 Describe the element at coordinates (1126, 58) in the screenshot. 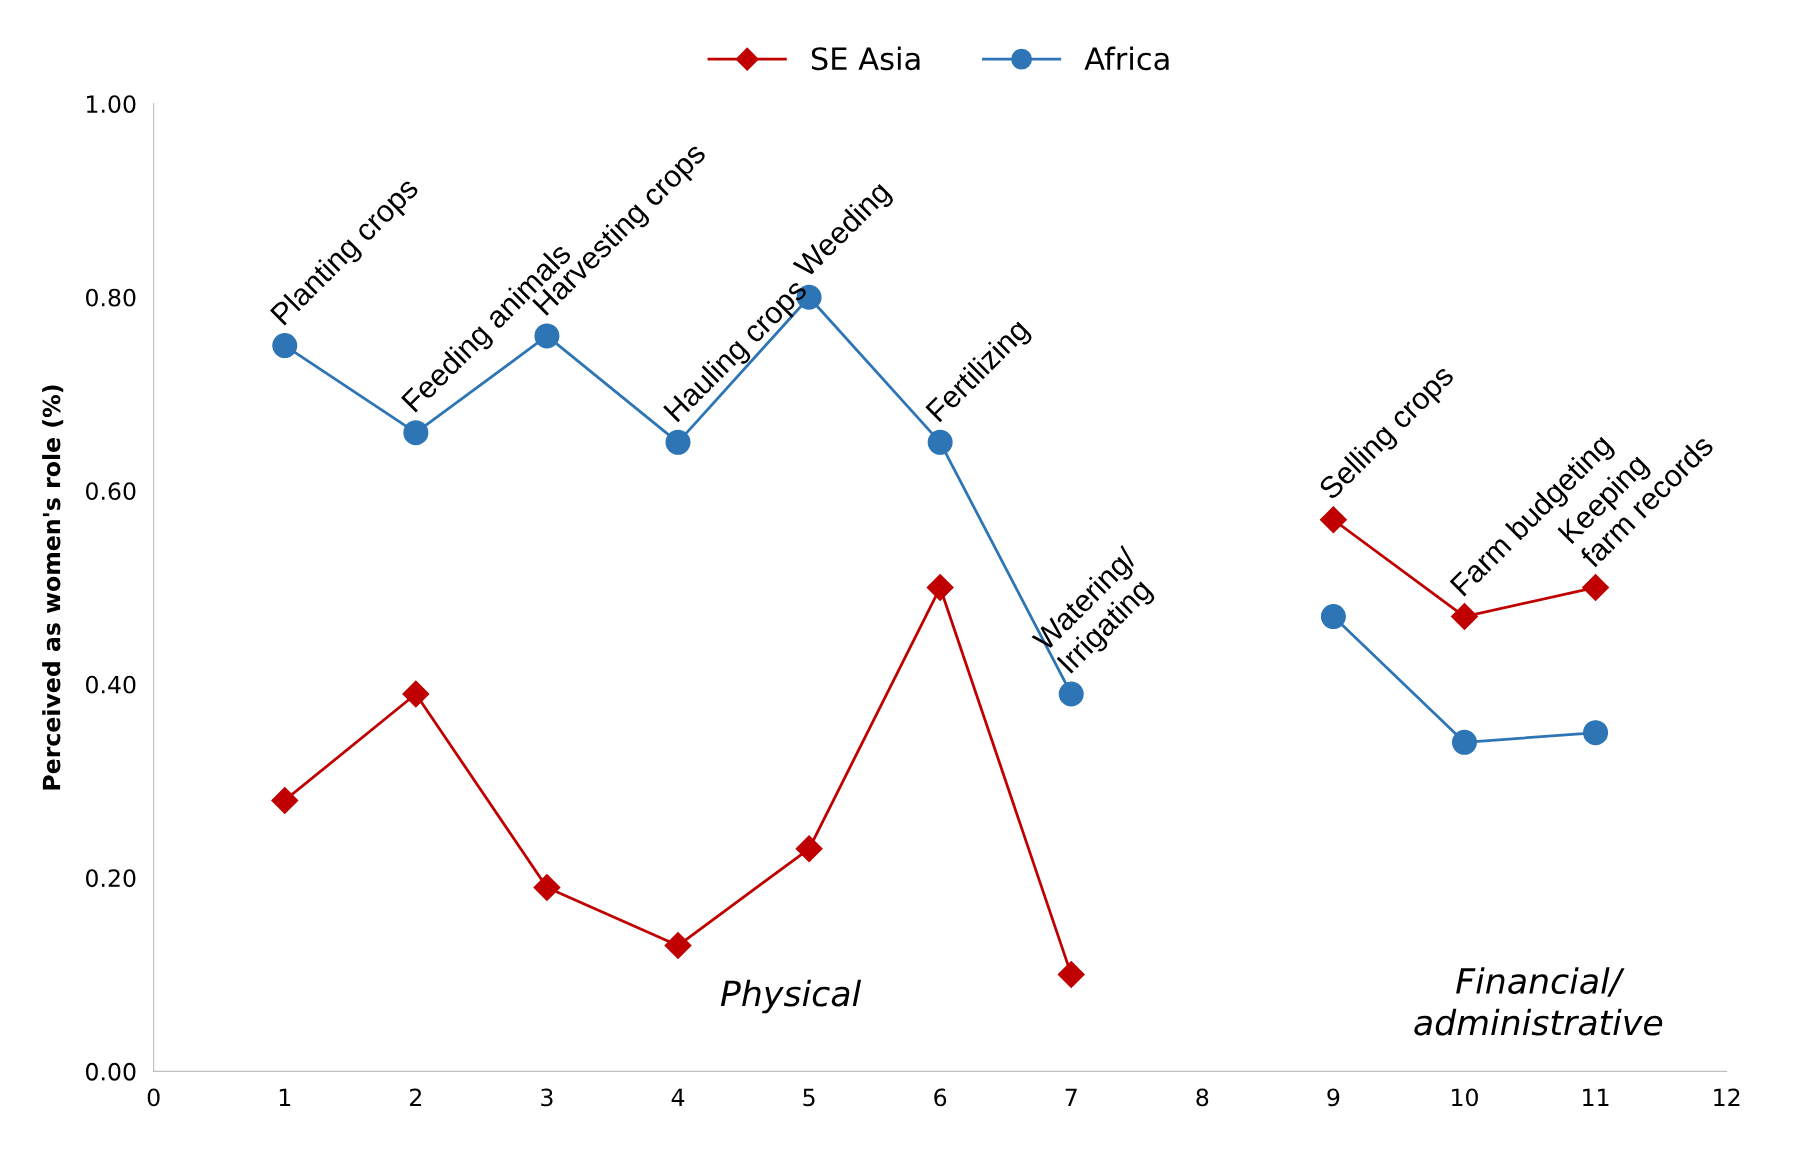

I see `legend-label: Africa` at that location.